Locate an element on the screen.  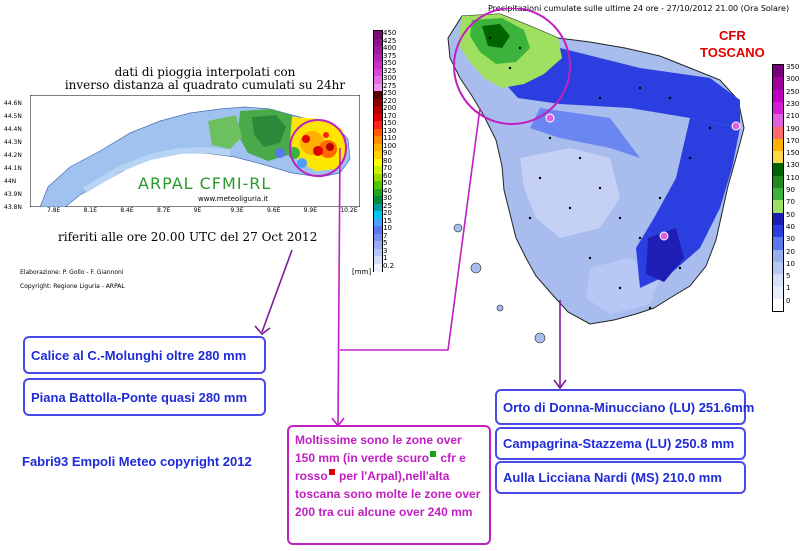
arpal-unit: [mm] is located at coordinates (362, 272).